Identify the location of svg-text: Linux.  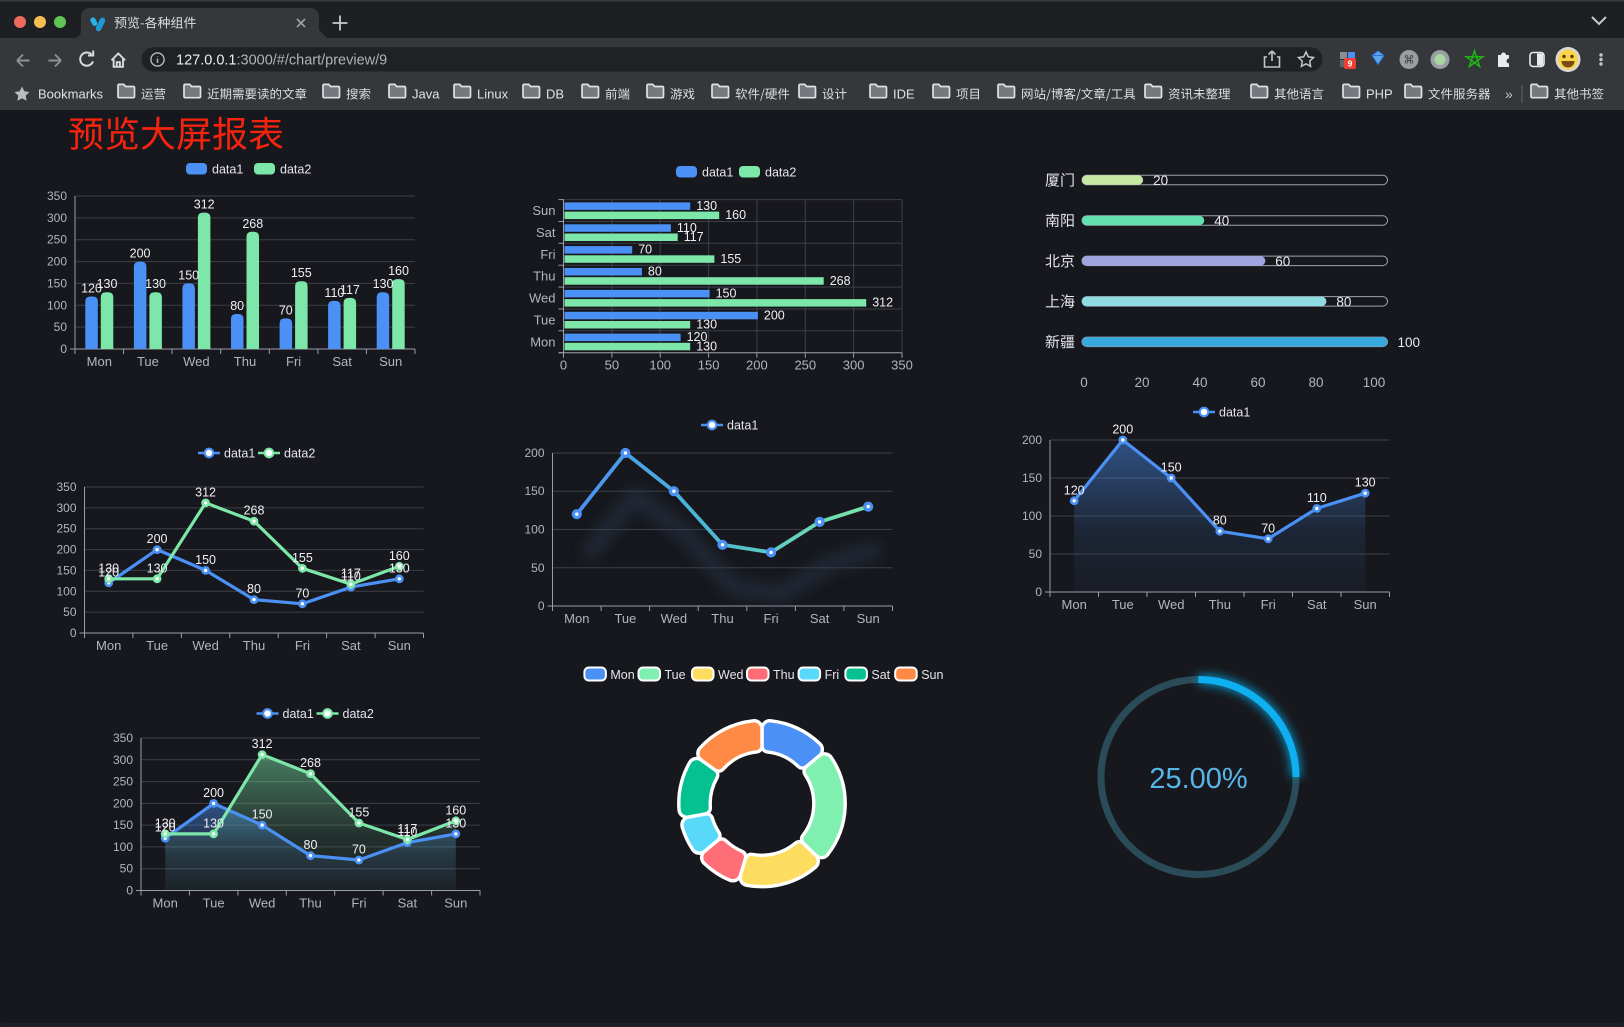
(493, 94).